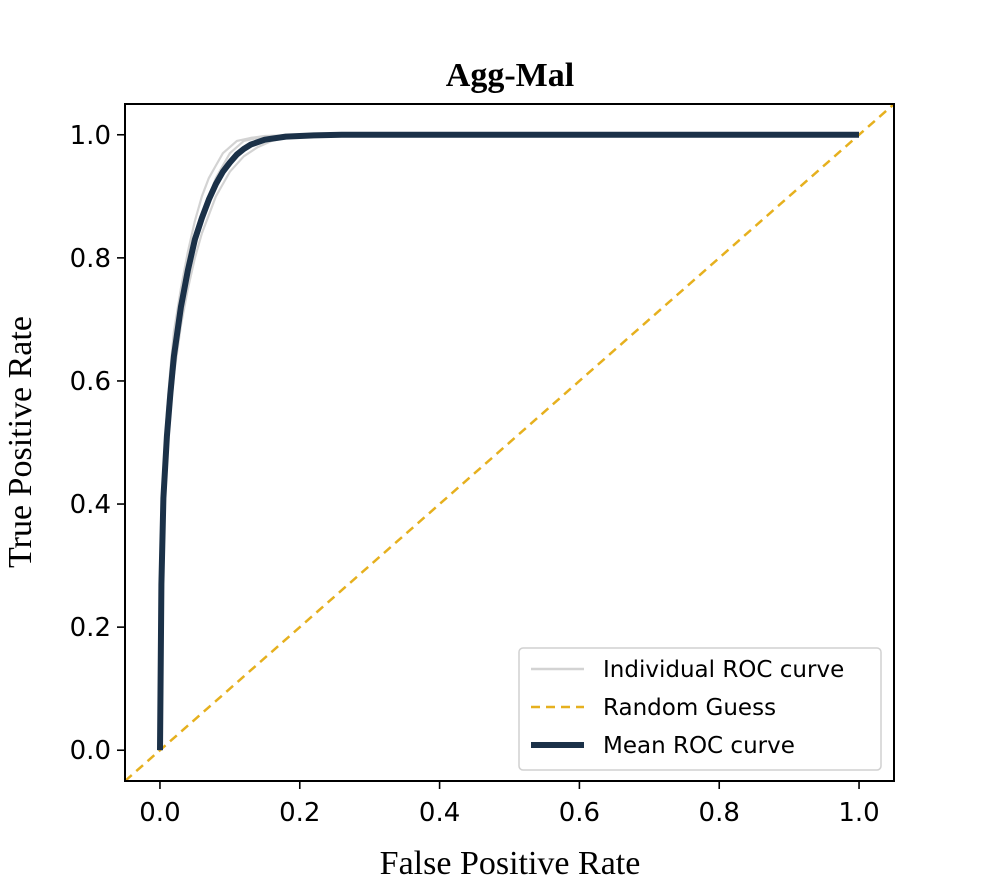  I want to click on x-tick-label: 0.4, so click(439, 813).